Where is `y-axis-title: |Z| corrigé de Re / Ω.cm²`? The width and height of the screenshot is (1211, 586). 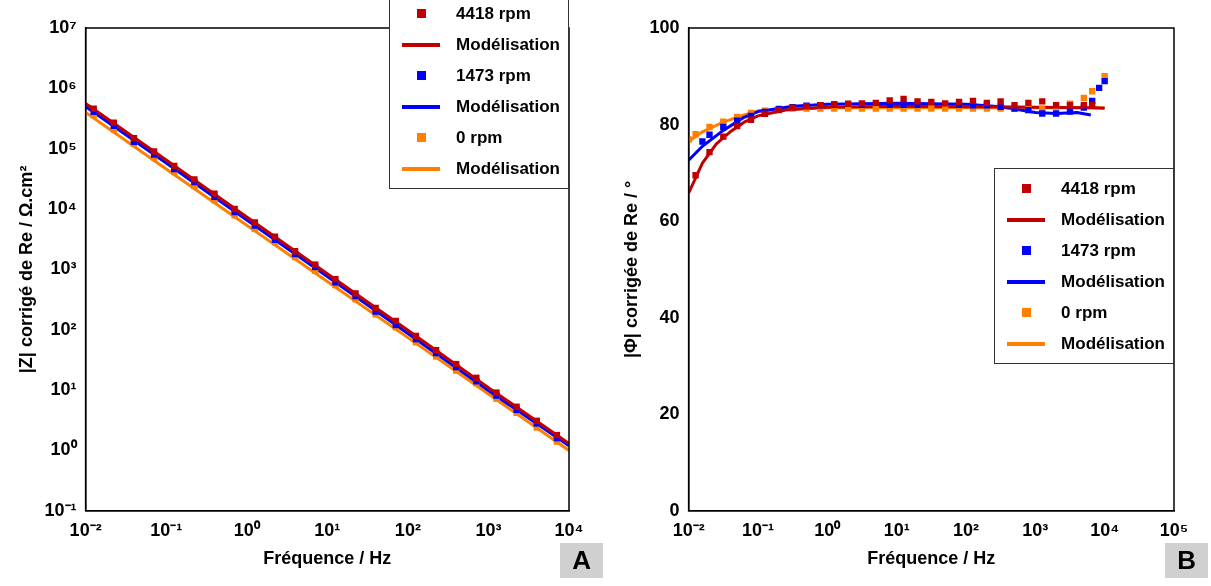 y-axis-title: |Z| corrigé de Re / Ω.cm² is located at coordinates (25, 269).